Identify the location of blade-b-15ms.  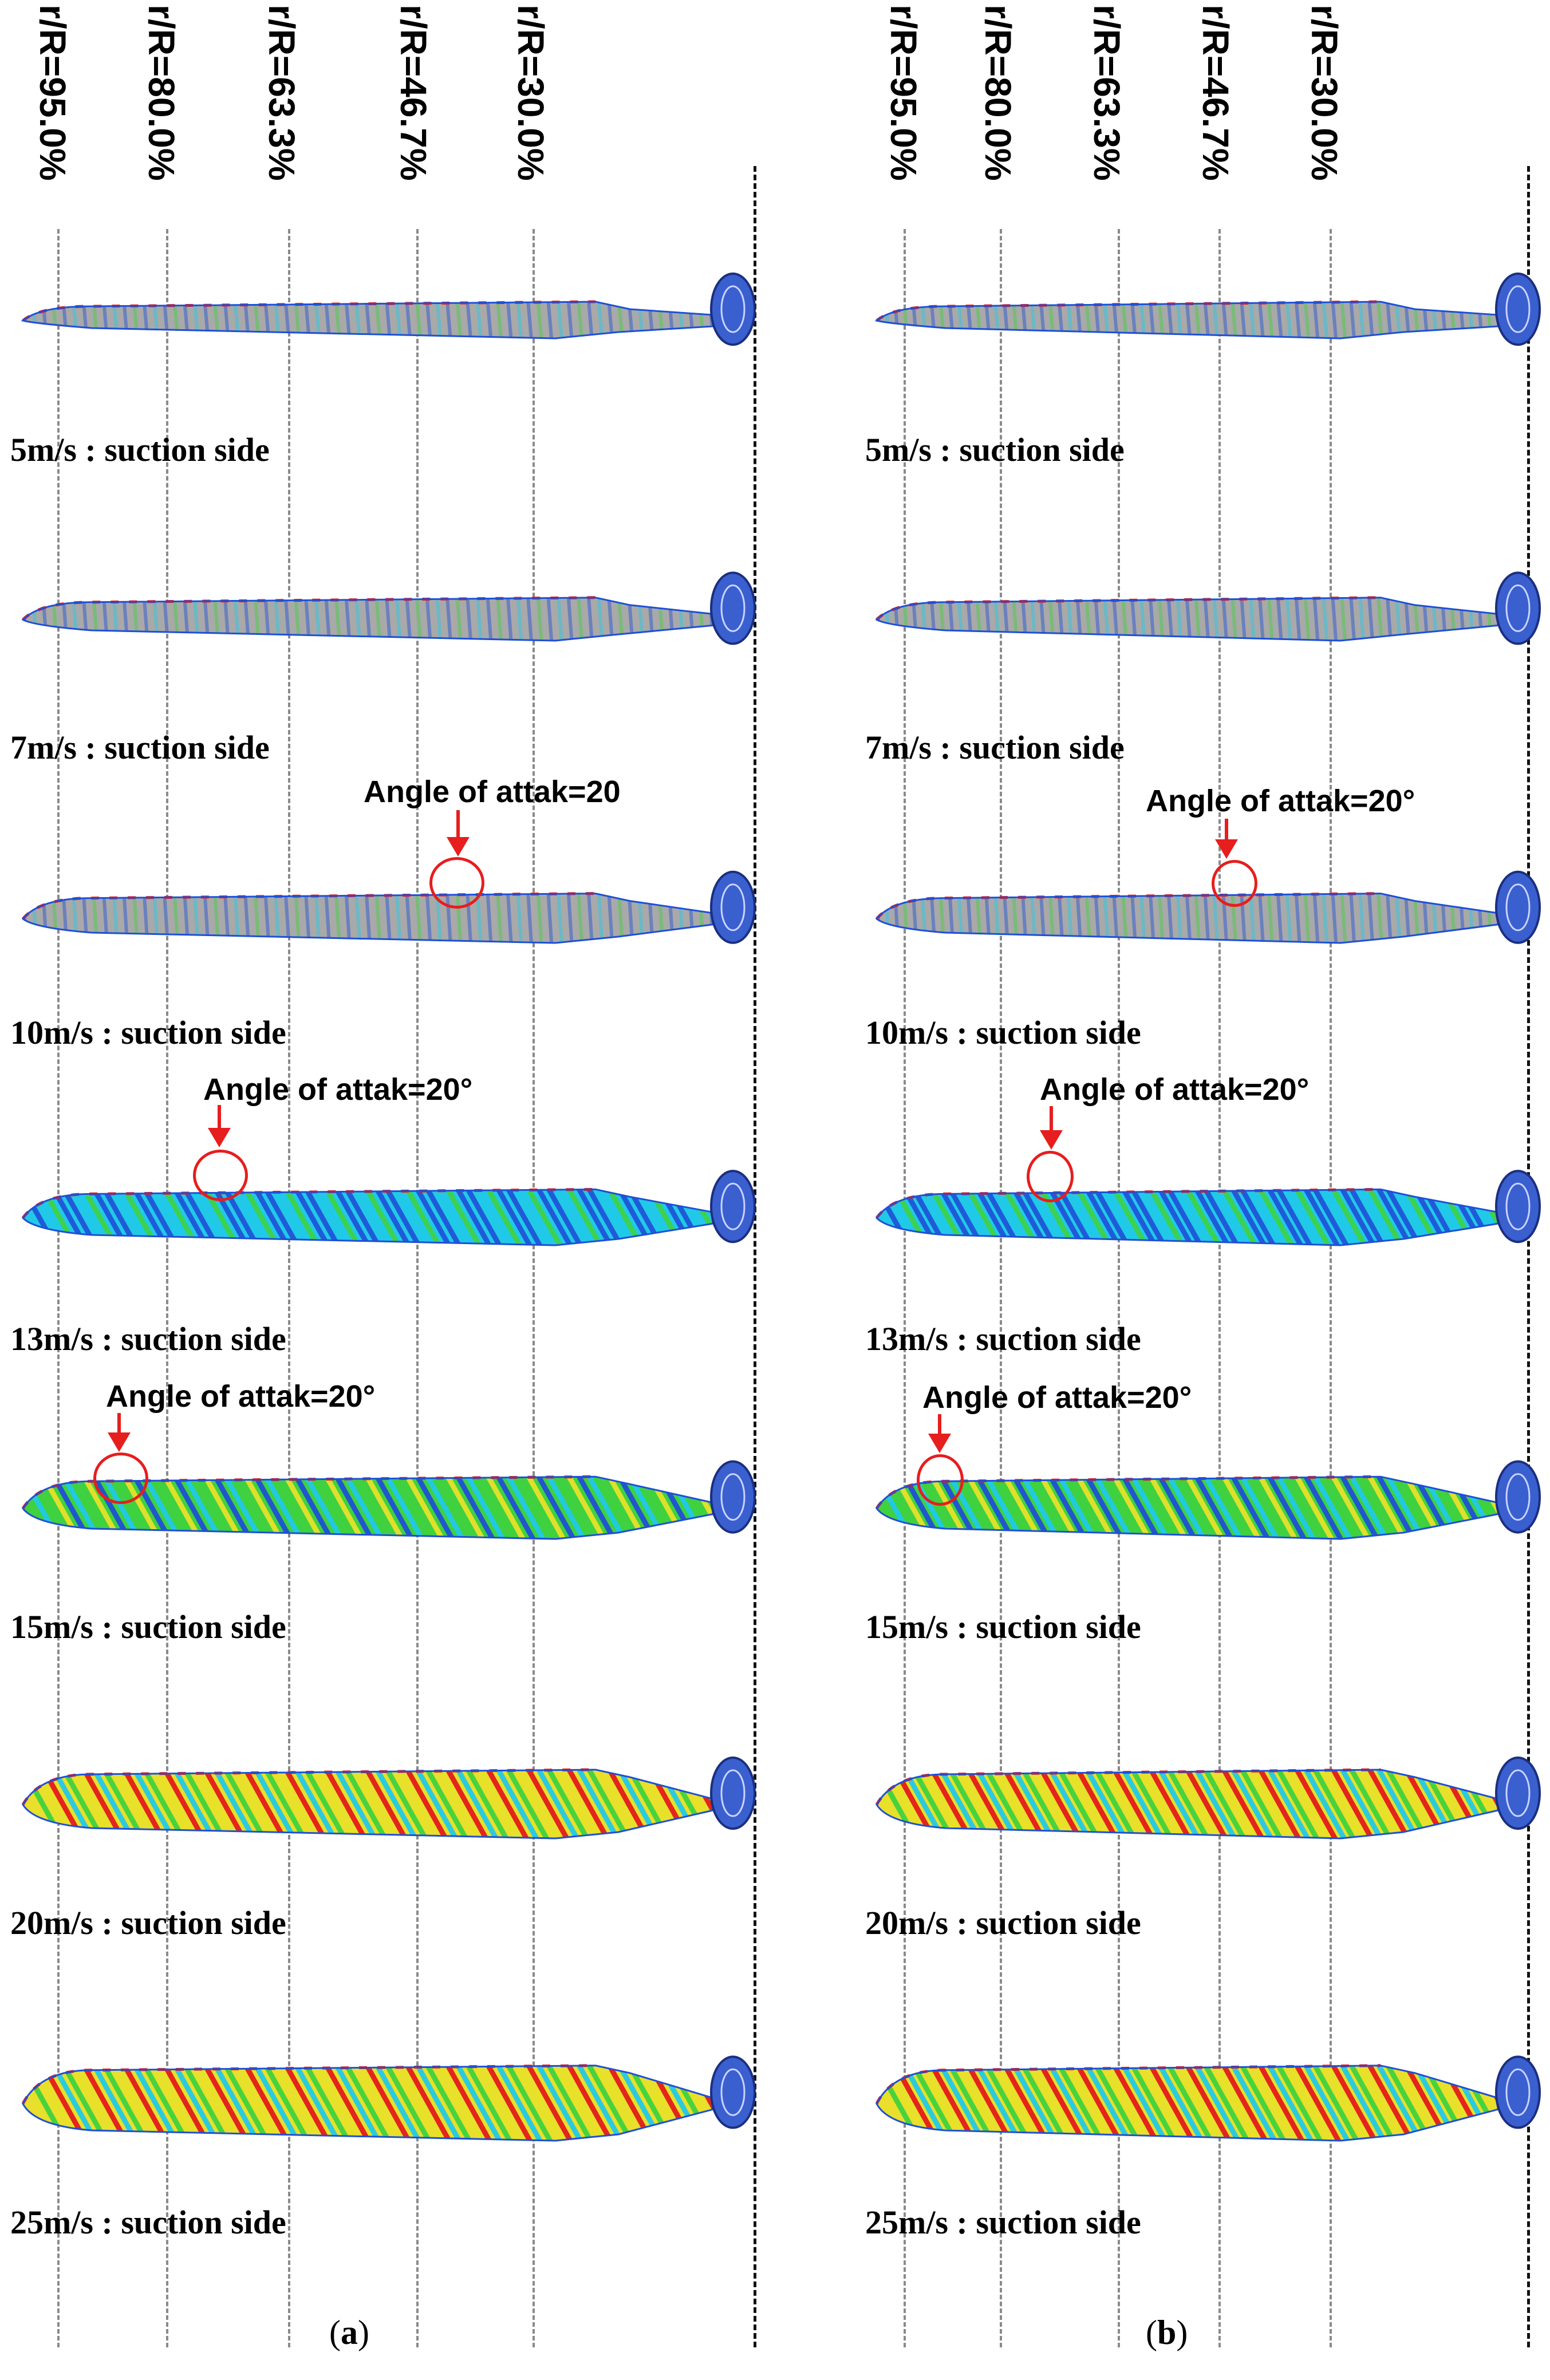
(1209, 1509).